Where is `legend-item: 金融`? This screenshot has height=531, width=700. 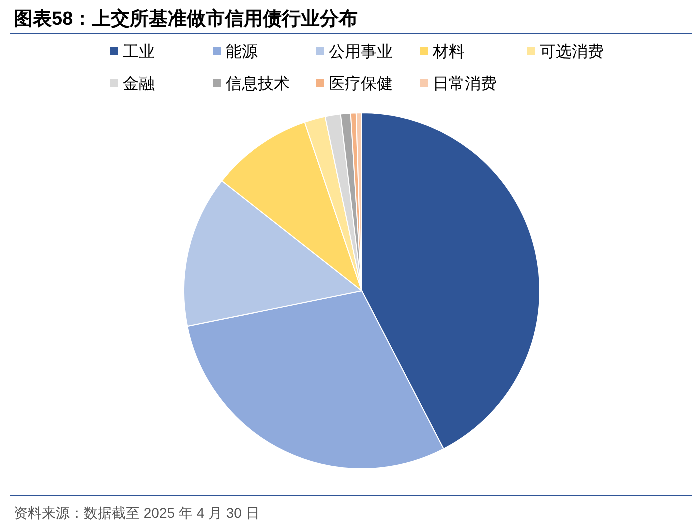 legend-item: 金融 is located at coordinates (132, 83).